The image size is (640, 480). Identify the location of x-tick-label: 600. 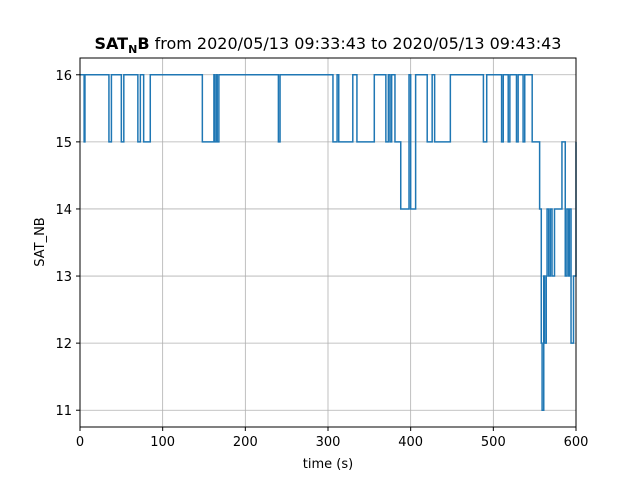
(576, 442).